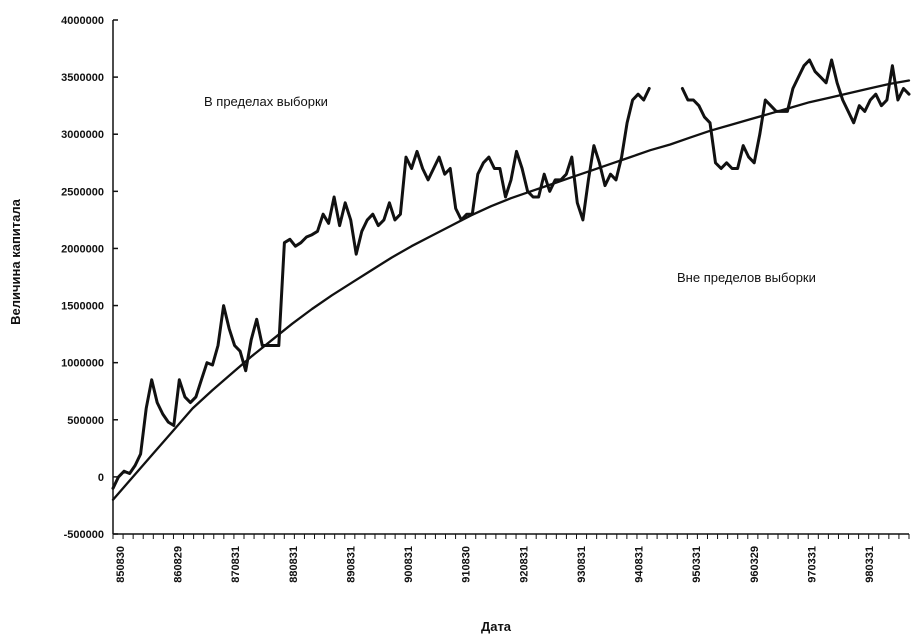 The height and width of the screenshot is (636, 911). I want to click on y-tick-label: 3000000, so click(82, 135).